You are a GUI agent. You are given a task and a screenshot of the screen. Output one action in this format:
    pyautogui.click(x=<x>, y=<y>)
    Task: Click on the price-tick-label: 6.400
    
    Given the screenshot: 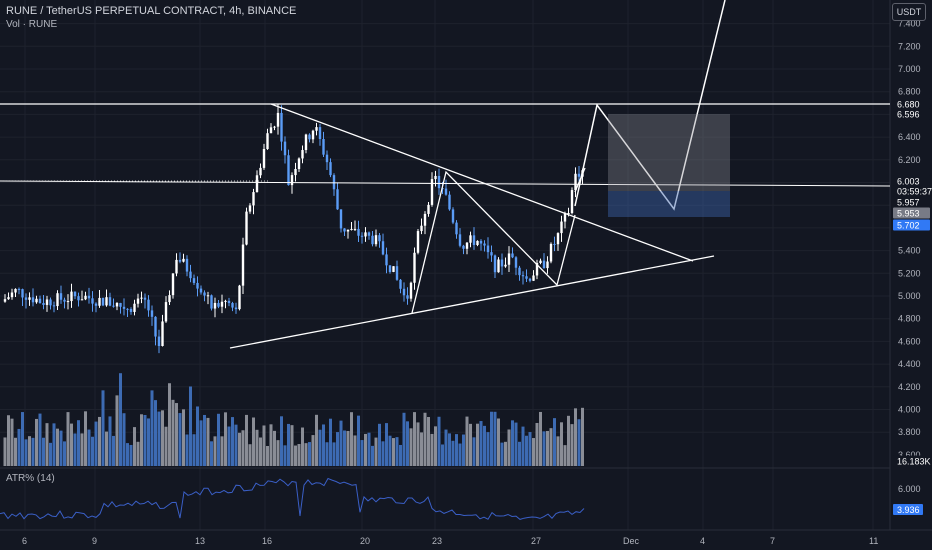 What is the action you would take?
    pyautogui.click(x=909, y=137)
    